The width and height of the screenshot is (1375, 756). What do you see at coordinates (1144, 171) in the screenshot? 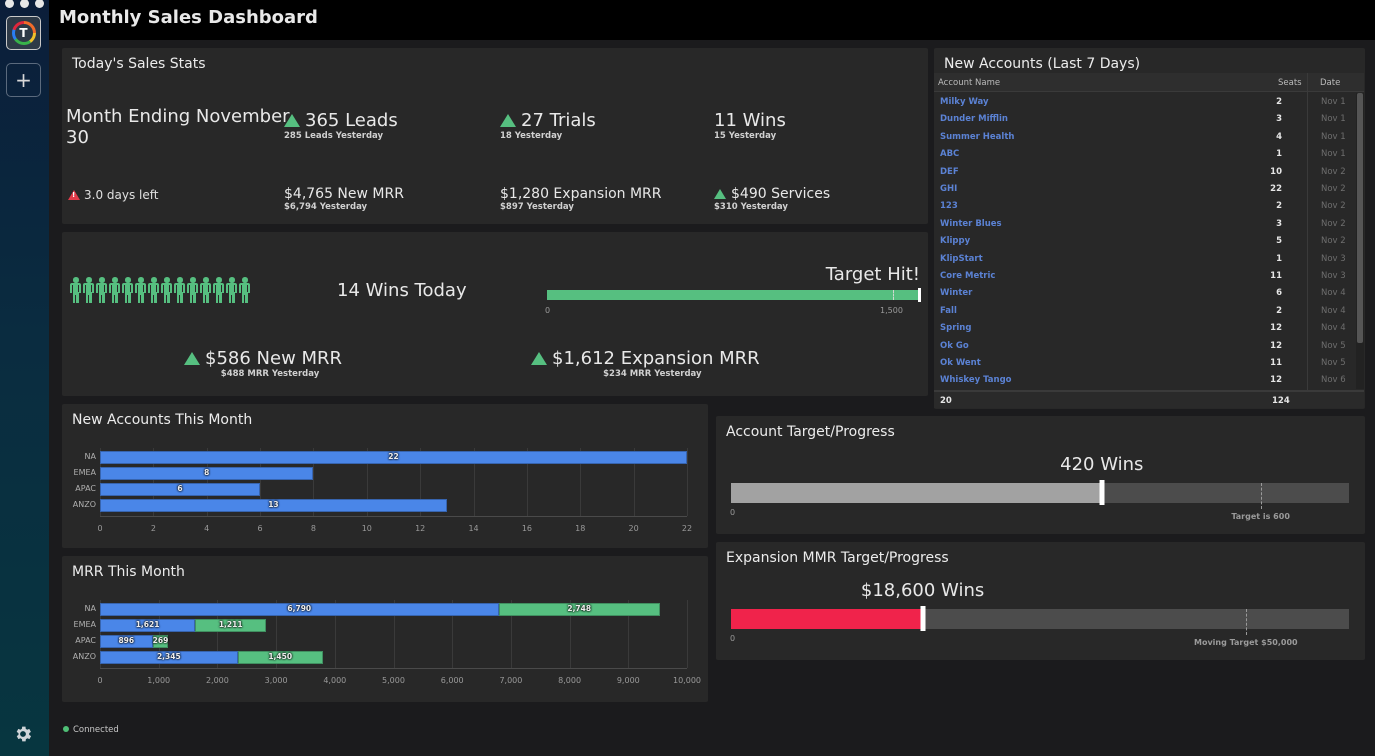
I see `table-row: DEF 10 Nov 2` at bounding box center [1144, 171].